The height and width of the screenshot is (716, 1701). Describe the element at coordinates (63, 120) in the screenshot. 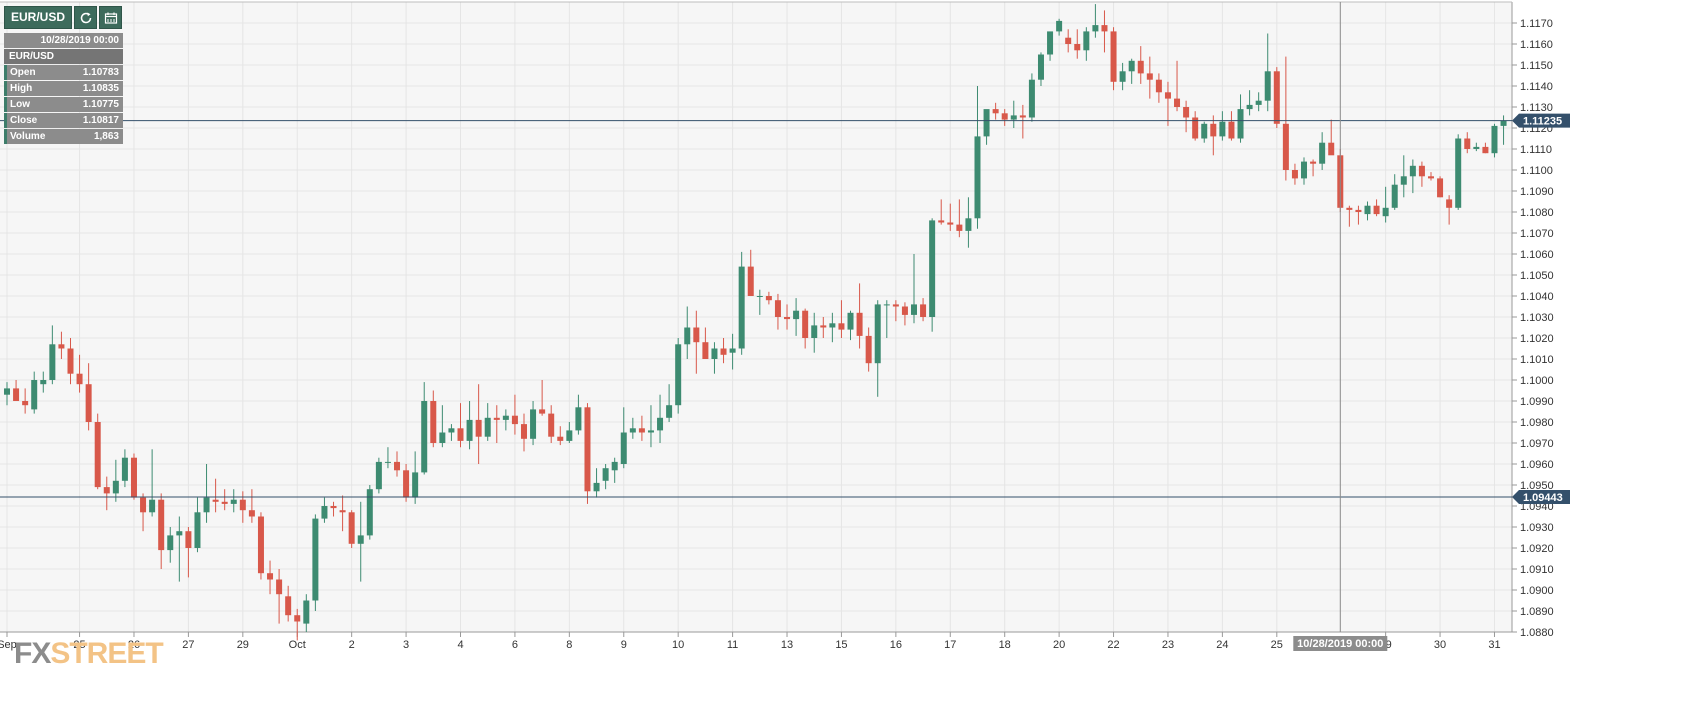

I see `info-row-close: Close 1.10817` at that location.